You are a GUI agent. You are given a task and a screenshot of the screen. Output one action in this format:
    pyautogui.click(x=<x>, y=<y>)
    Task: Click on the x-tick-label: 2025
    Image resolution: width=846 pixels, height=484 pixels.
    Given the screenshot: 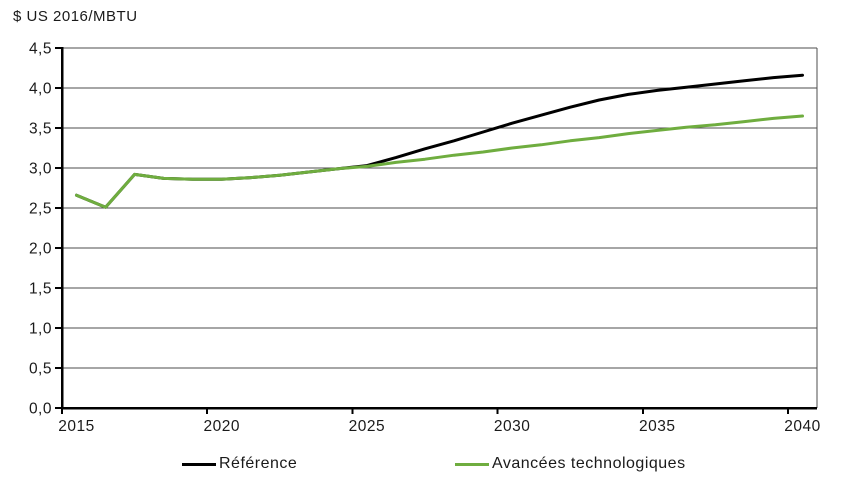 What is the action you would take?
    pyautogui.click(x=367, y=426)
    